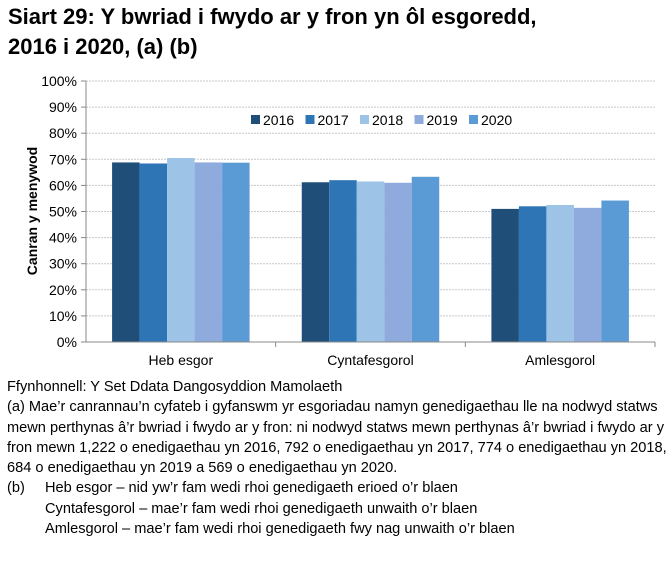 Image resolution: width=669 pixels, height=573 pixels. I want to click on y-tick-label: 10%, so click(63, 316).